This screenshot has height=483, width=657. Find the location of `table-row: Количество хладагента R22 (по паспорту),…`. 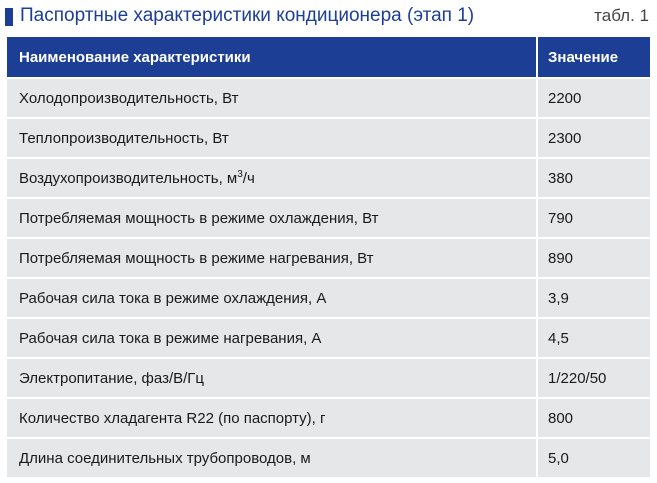

table-row: Количество хладагента R22 (по паспорту),… is located at coordinates (328, 418).